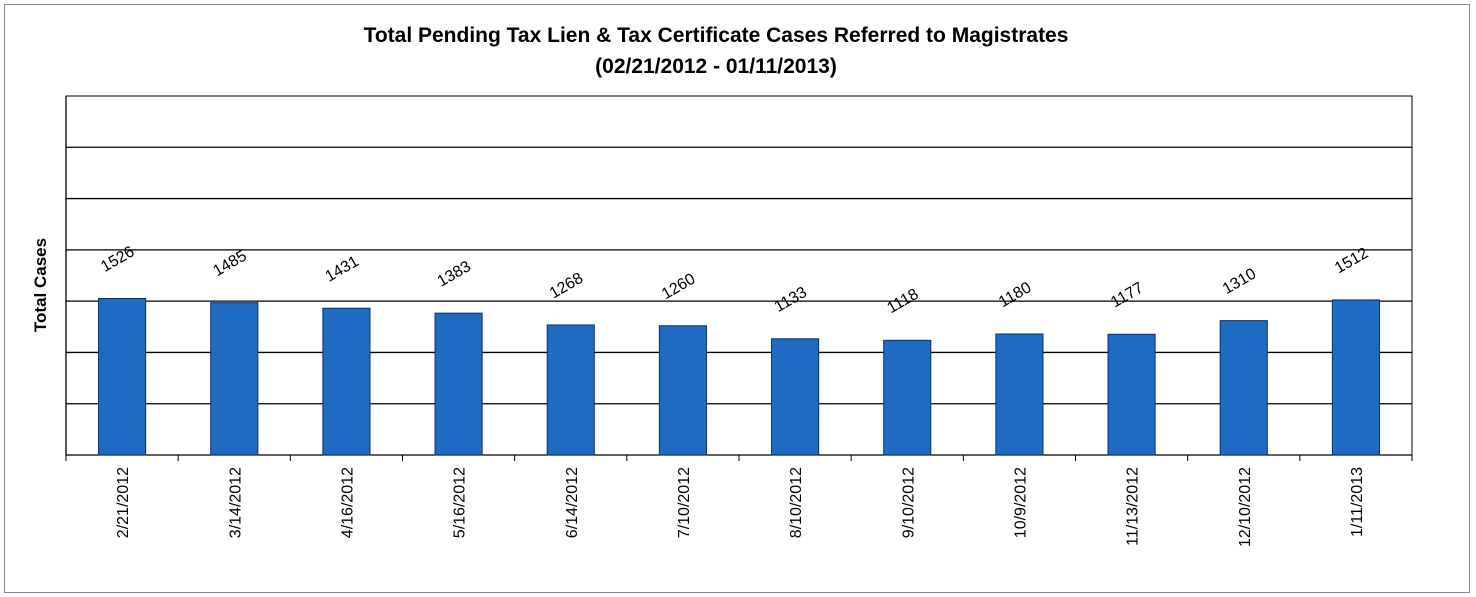 The height and width of the screenshot is (597, 1476). I want to click on chart-subtitle: (02/21/2012 - 01/11/2013), so click(716, 66).